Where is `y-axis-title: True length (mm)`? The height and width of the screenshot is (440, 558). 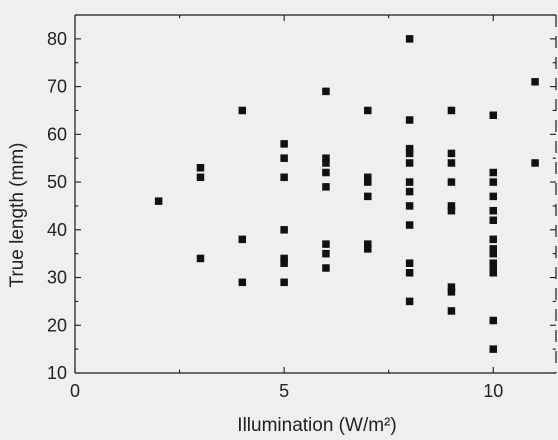 y-axis-title: True length (mm) is located at coordinates (17, 215).